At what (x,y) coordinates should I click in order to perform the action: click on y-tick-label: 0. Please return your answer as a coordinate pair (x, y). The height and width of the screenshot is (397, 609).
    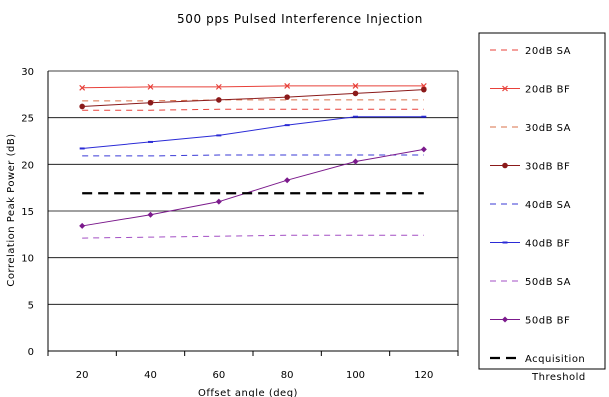
    Looking at the image, I should click on (31, 352).